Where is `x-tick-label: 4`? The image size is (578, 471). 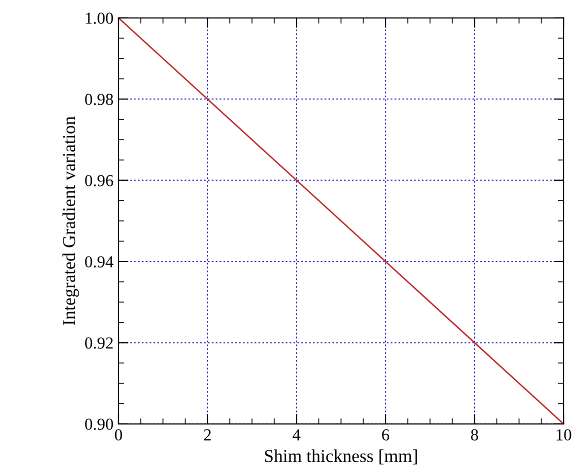 x-tick-label: 4 is located at coordinates (296, 434).